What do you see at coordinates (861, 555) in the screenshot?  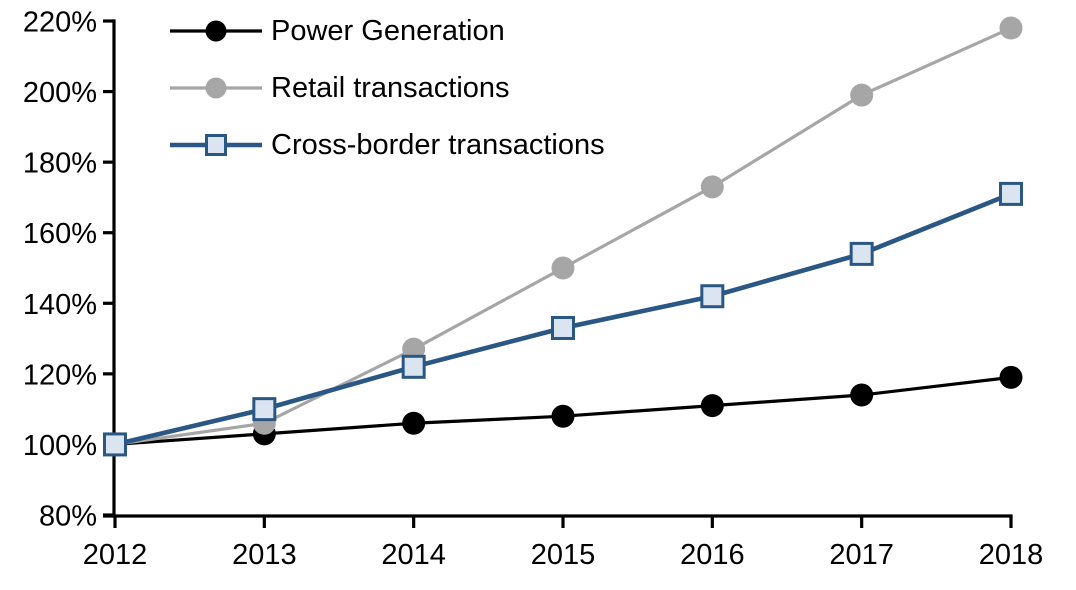 I see `x-axis-tick-label: 2017` at bounding box center [861, 555].